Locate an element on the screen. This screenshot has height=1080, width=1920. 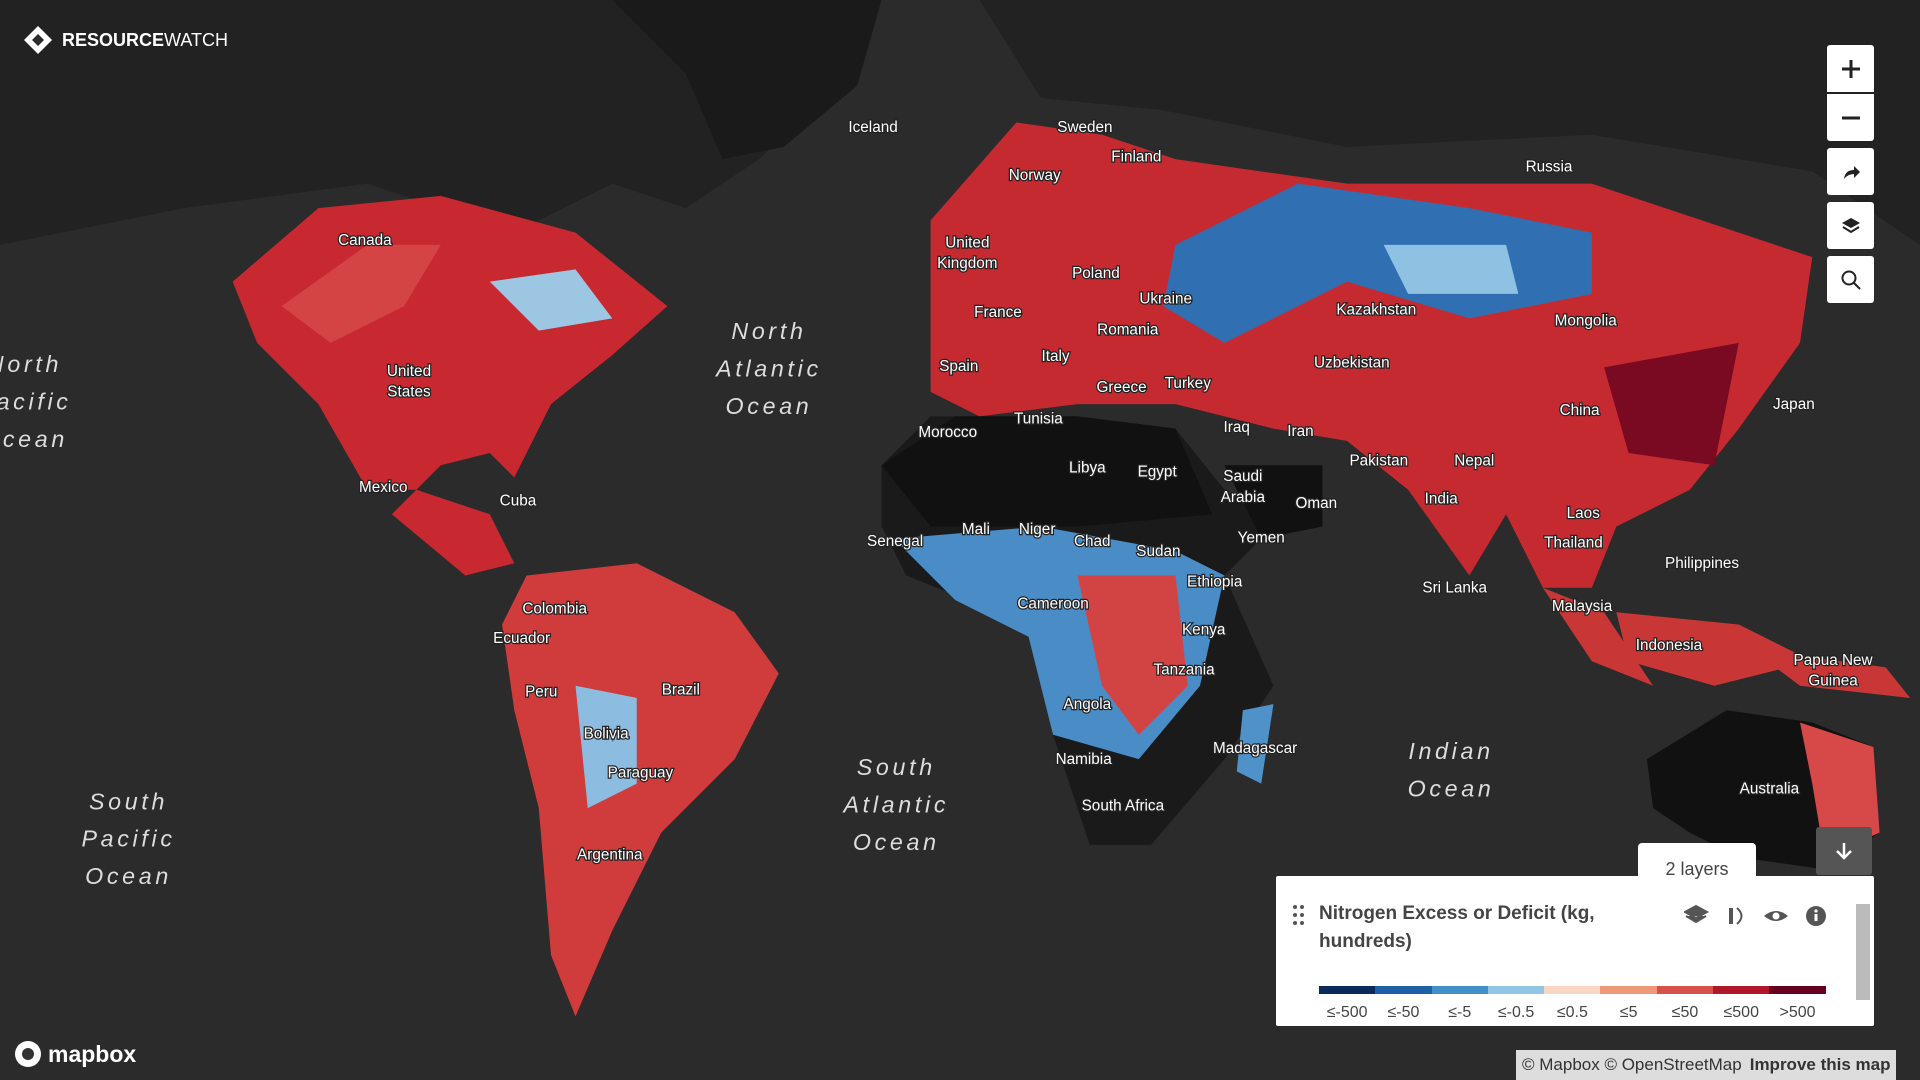
country-label: Nepal is located at coordinates (1474, 460).